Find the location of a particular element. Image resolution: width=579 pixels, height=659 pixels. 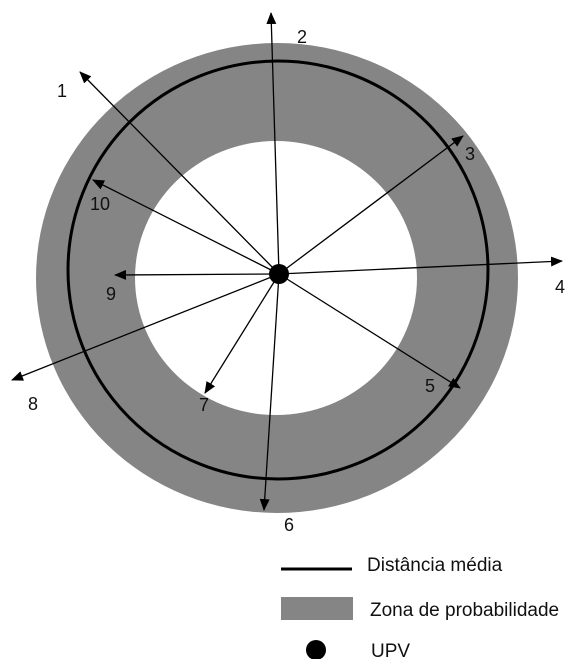

ray-label-10: 10 is located at coordinates (100, 204).